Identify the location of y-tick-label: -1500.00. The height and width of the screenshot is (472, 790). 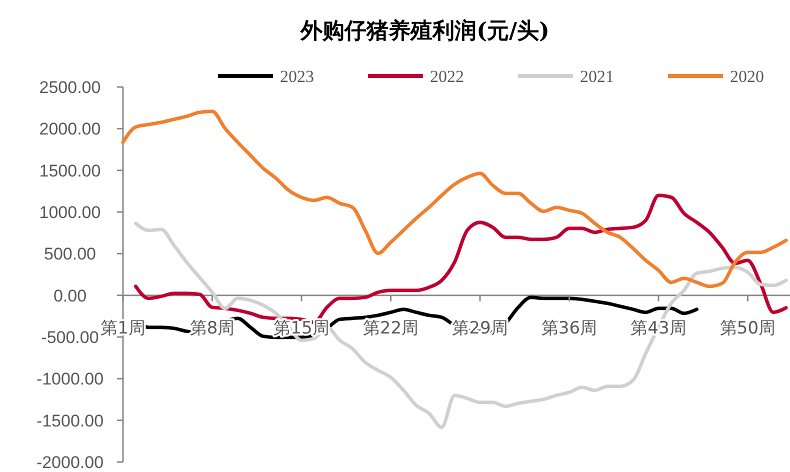
(70, 420).